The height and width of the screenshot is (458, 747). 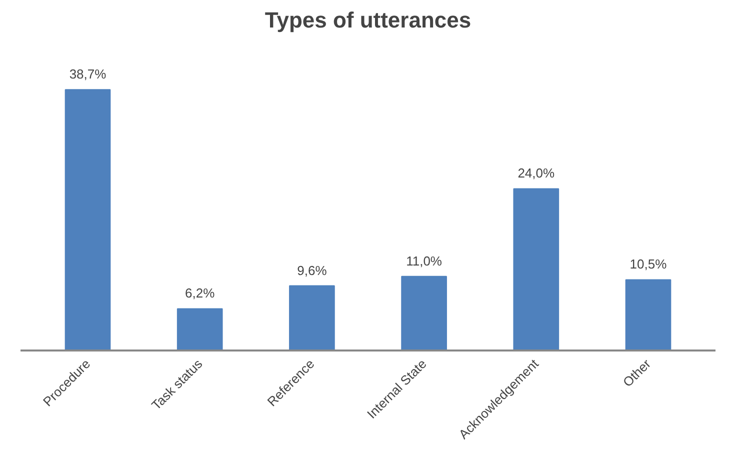 What do you see at coordinates (537, 173) in the screenshot?
I see `data-label: 24,0%` at bounding box center [537, 173].